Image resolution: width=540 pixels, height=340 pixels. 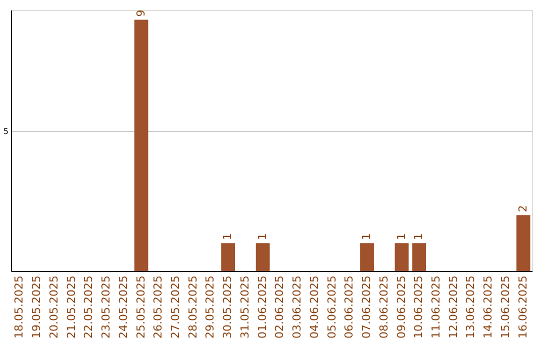 I want to click on x-tick-label: 03.06.2025, so click(x=297, y=307).